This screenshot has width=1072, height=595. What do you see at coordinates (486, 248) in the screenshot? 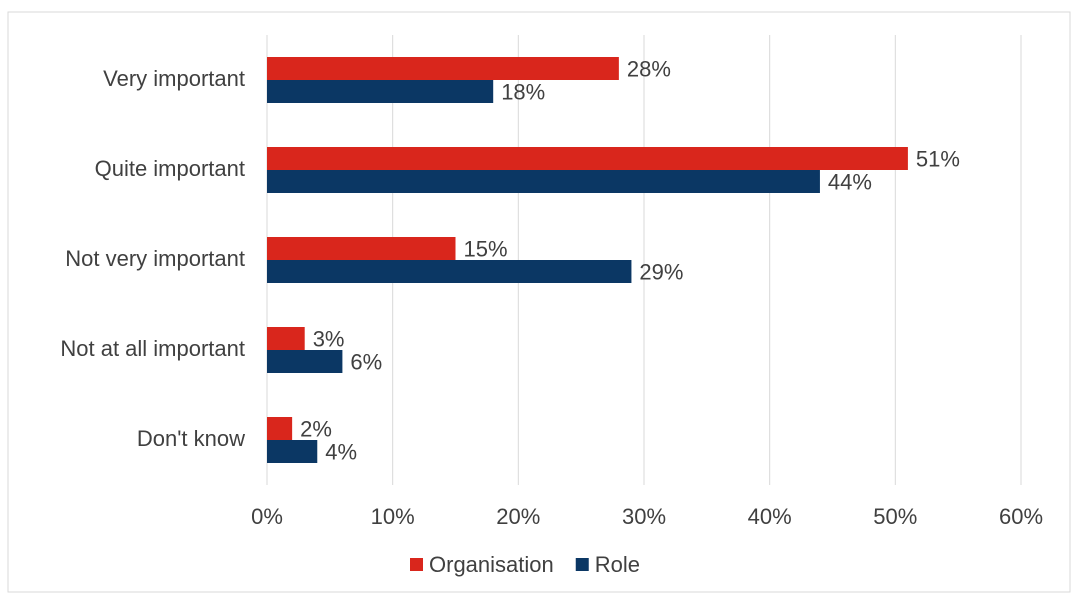
I see `data-label: 15%` at bounding box center [486, 248].